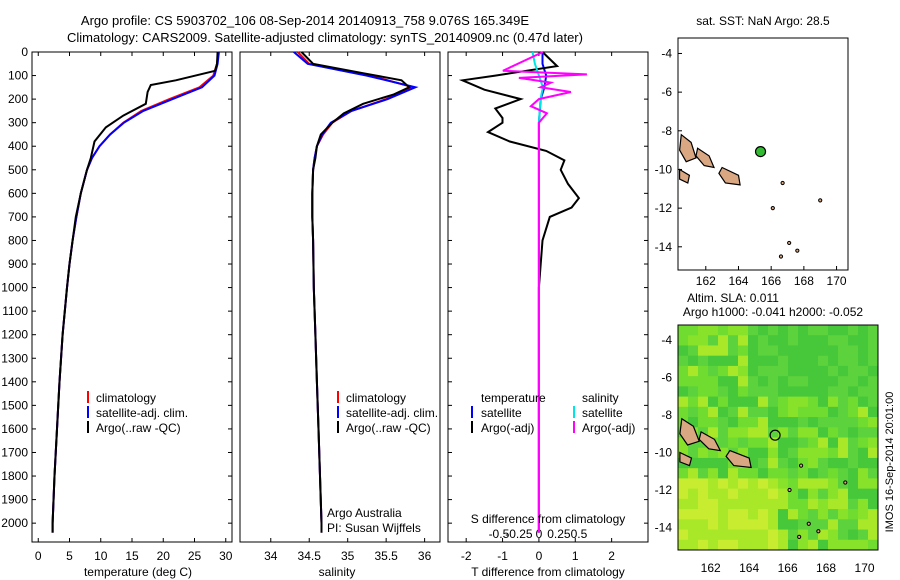 The width and height of the screenshot is (900, 580). What do you see at coordinates (611, 556) in the screenshot?
I see `x-tick-label: 2` at bounding box center [611, 556].